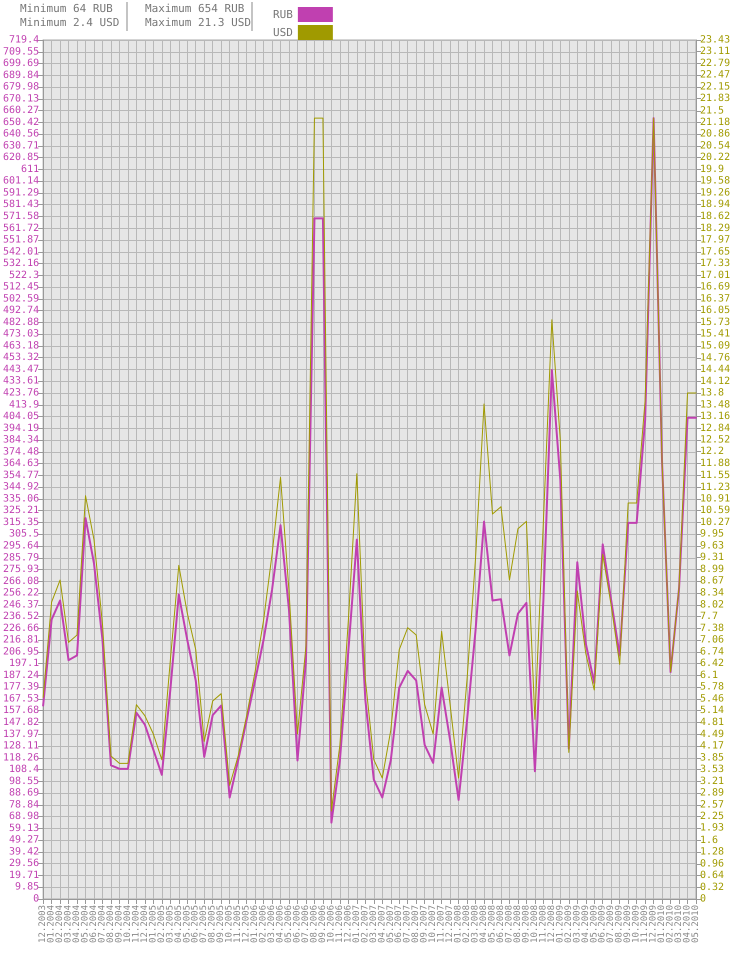  I want to click on y2-tick-label: 15.09, so click(715, 346).